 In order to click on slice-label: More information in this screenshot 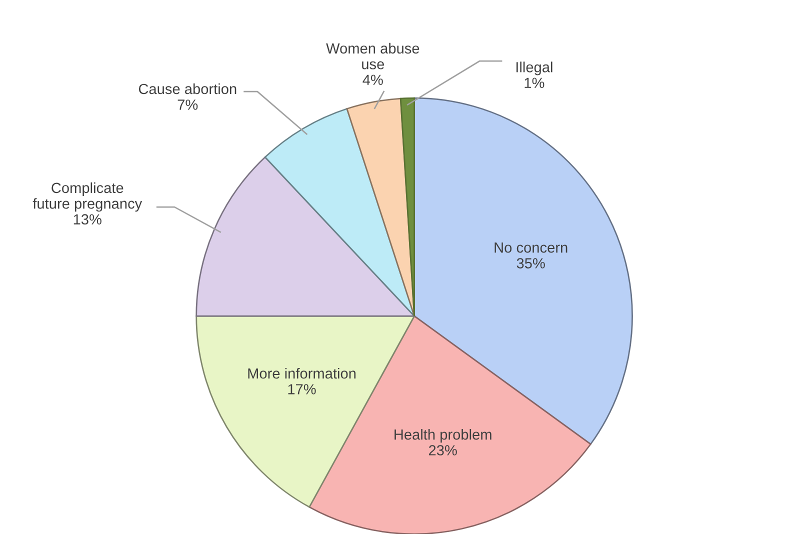, I will do `click(302, 373)`.